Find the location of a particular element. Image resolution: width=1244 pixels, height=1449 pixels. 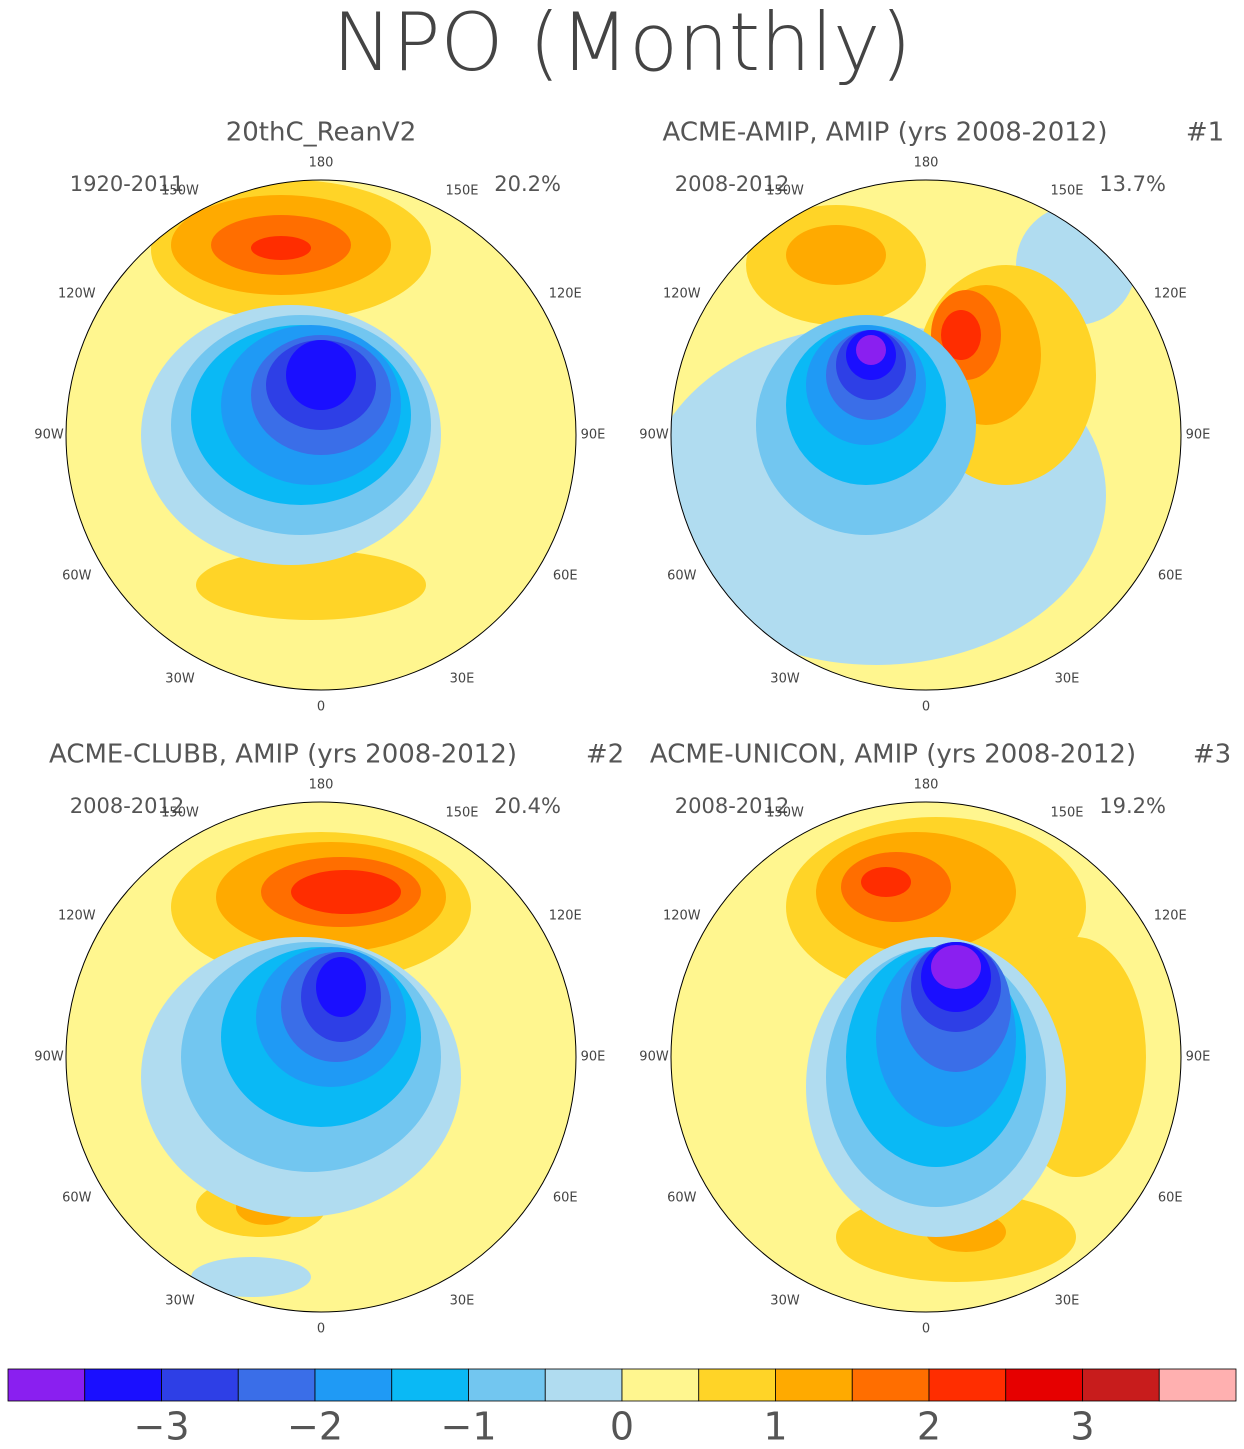

colorbar-tick-label: −2 is located at coordinates (315, 1427).